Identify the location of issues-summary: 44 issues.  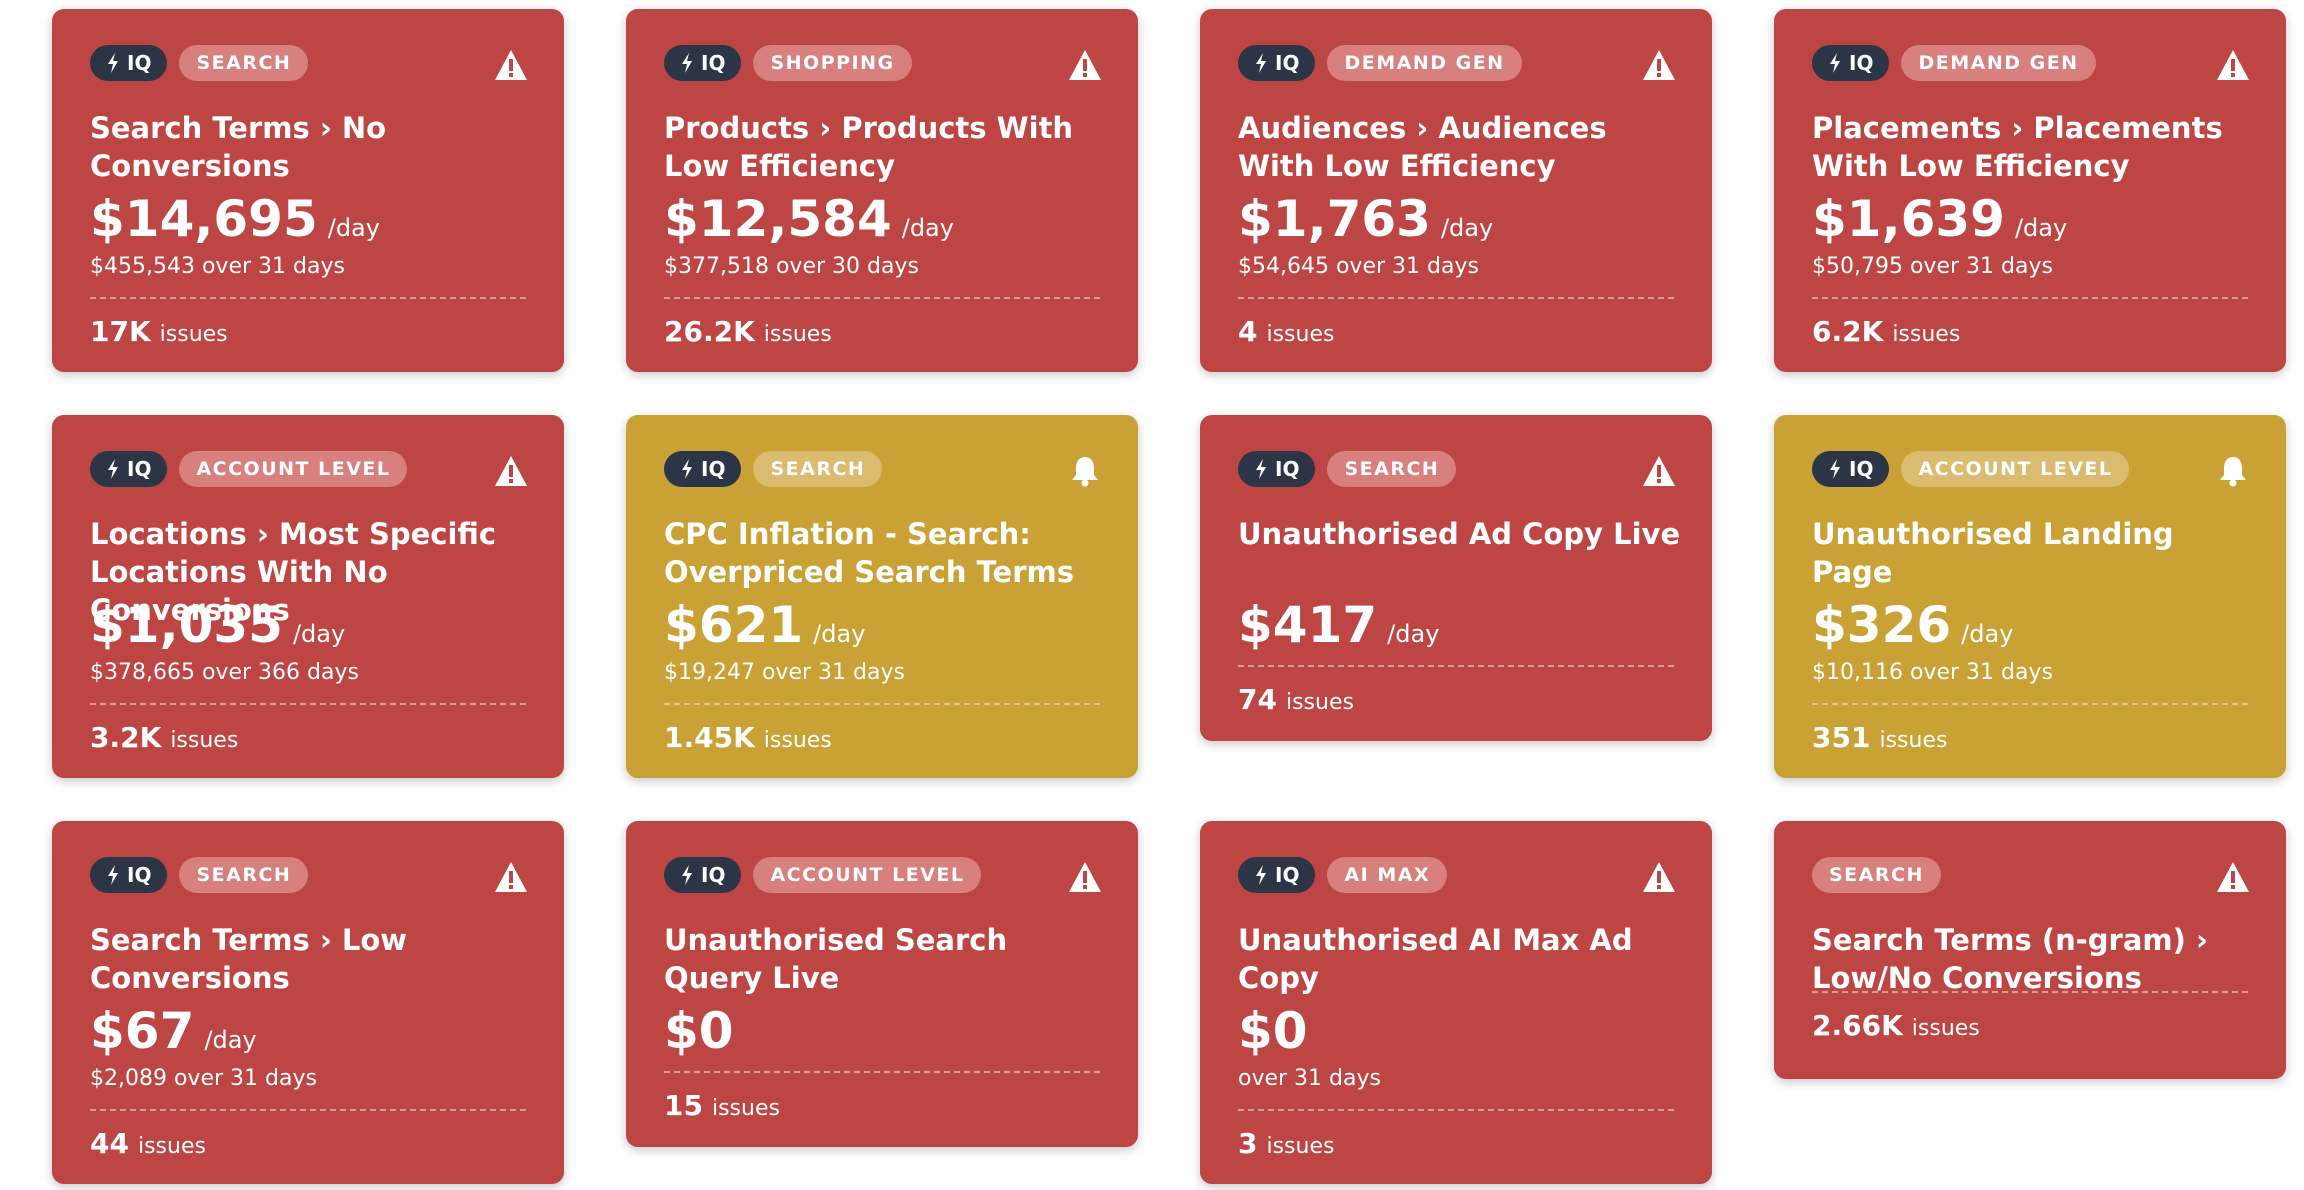
(148, 1143).